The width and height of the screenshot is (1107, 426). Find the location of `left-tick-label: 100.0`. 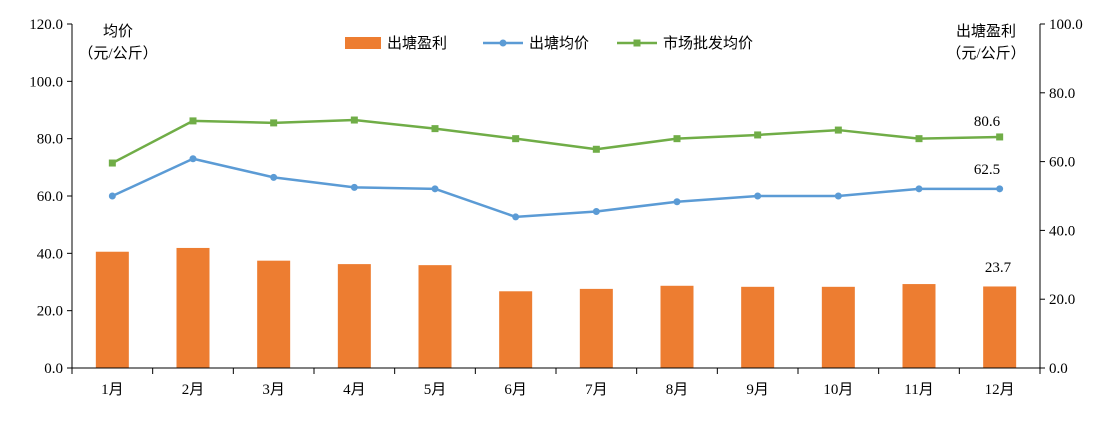

left-tick-label: 100.0 is located at coordinates (46, 82).